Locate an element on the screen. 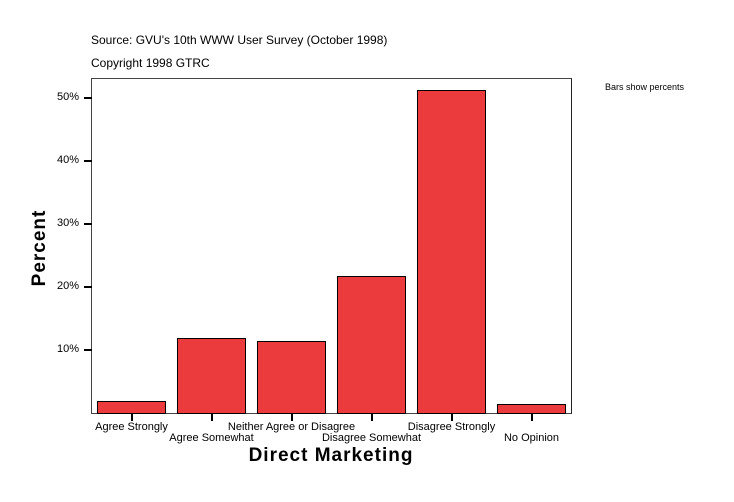  x-tick-label: Agree Strongly is located at coordinates (131, 427).